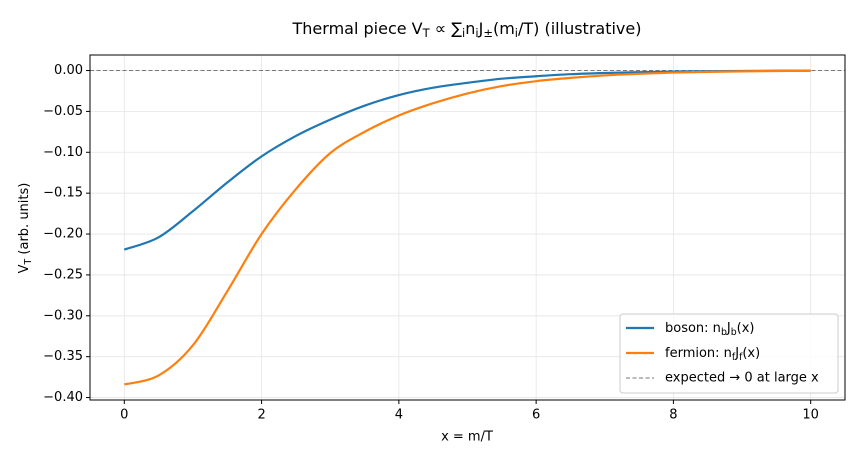  Describe the element at coordinates (399, 415) in the screenshot. I see `x-tick-label: 4` at that location.